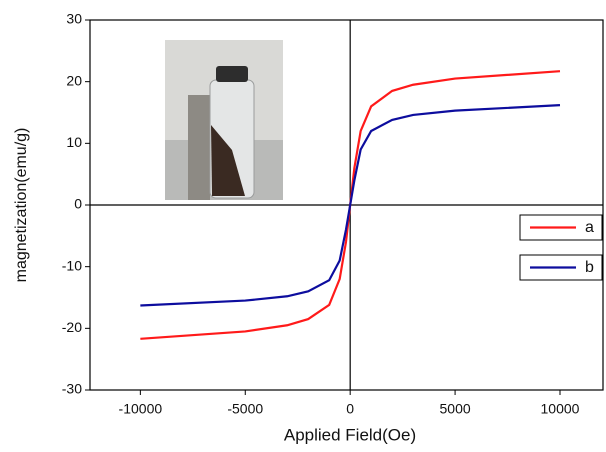 This screenshot has width=606, height=452. What do you see at coordinates (72, 389) in the screenshot?
I see `y-tick-label: -30` at bounding box center [72, 389].